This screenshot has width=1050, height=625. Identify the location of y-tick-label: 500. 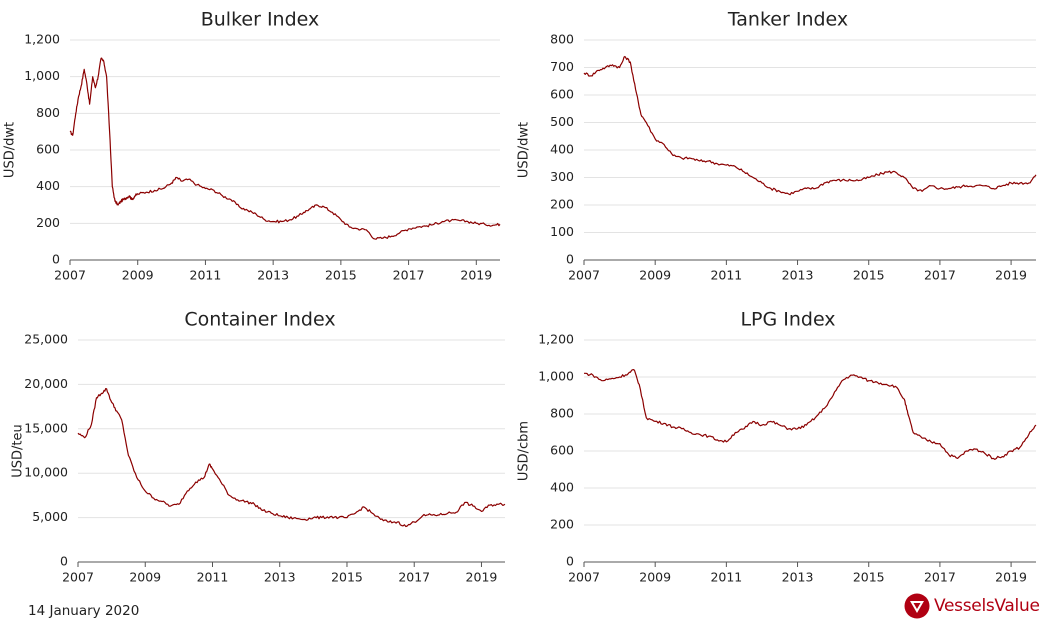
(562, 121).